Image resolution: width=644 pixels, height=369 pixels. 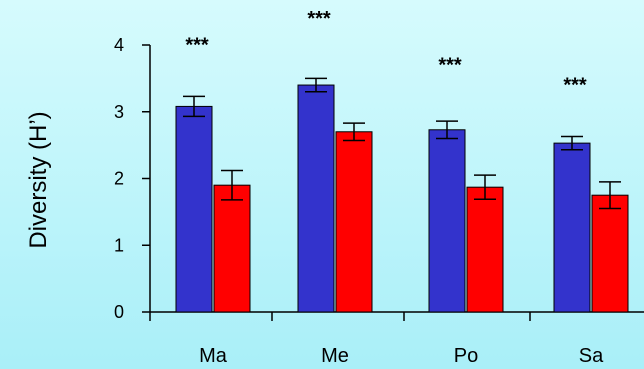 What do you see at coordinates (610, 253) in the screenshot?
I see `bar-sa-s2` at bounding box center [610, 253].